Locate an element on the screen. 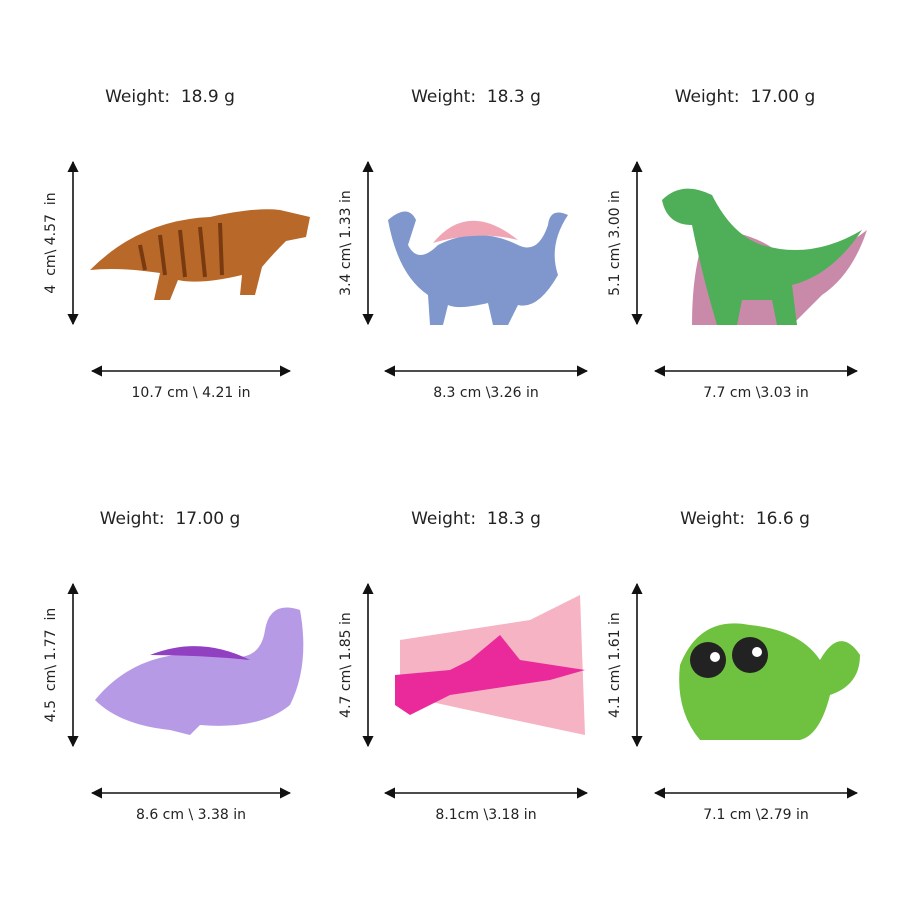  width-label: 8.3 cm \3.26 in is located at coordinates (486, 393).